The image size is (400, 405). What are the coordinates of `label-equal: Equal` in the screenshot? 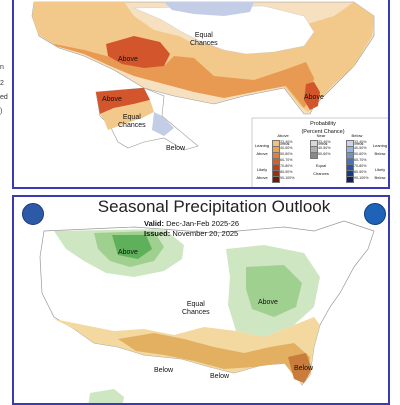 It's located at (203, 35).